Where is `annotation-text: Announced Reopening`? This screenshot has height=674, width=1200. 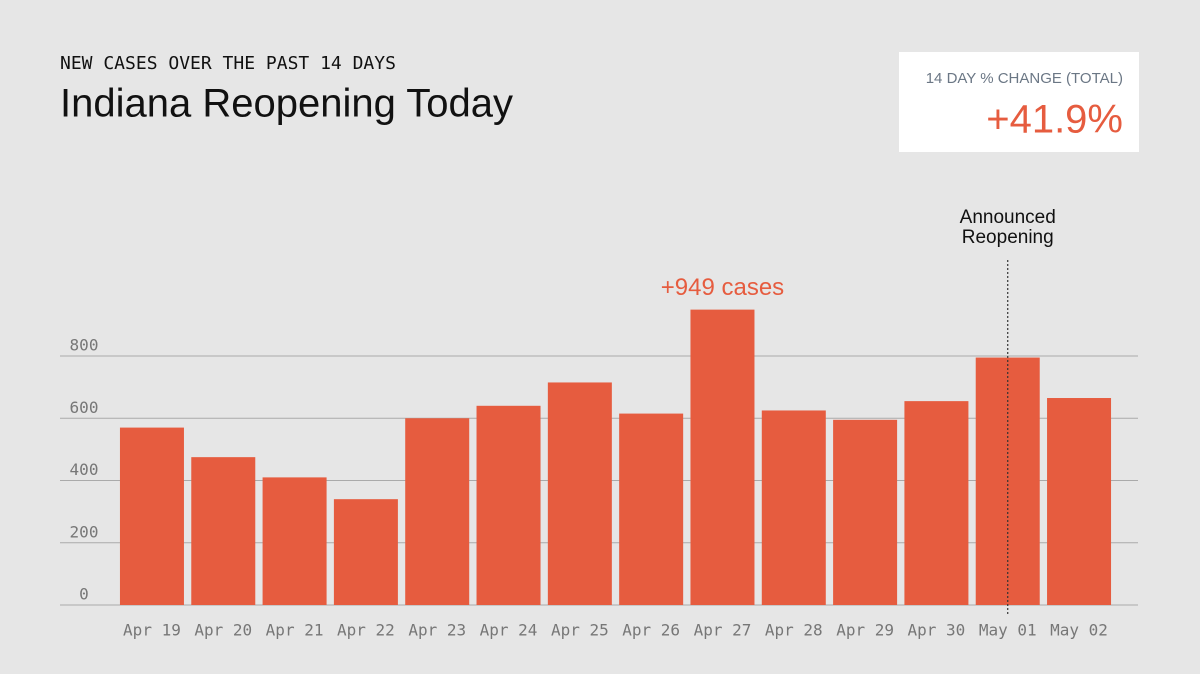 annotation-text: Announced Reopening is located at coordinates (1008, 227).